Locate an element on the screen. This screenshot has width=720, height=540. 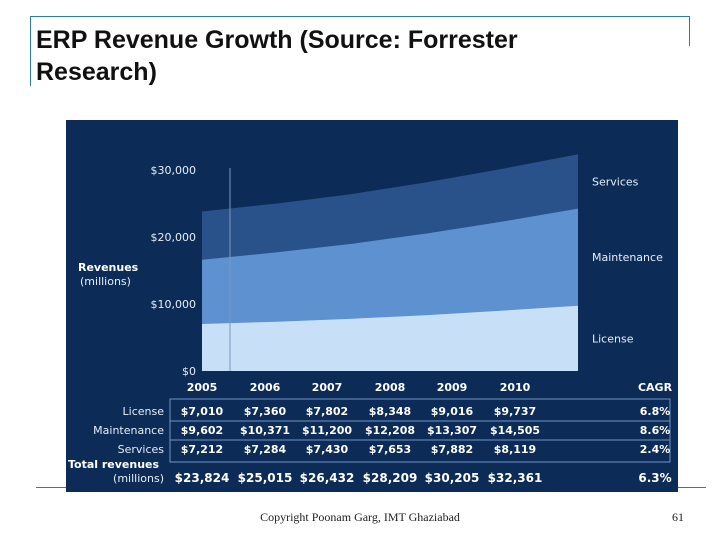
total-cell: $28,209 is located at coordinates (390, 478).